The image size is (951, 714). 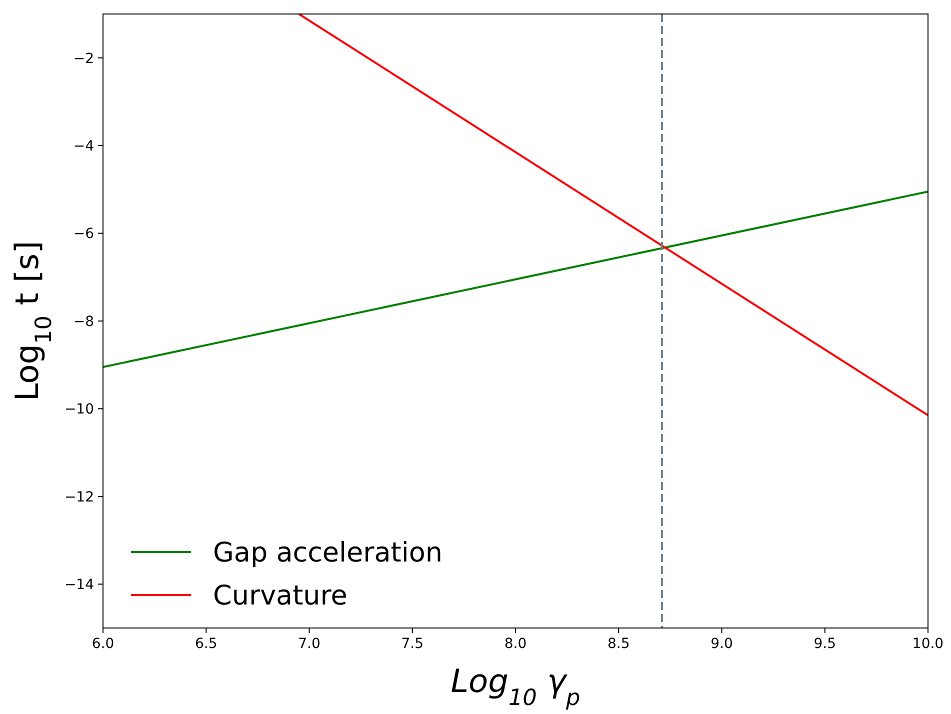 What do you see at coordinates (515, 686) in the screenshot?
I see `x-axis-title: Log$_{10}$ γ$_{p}$` at bounding box center [515, 686].